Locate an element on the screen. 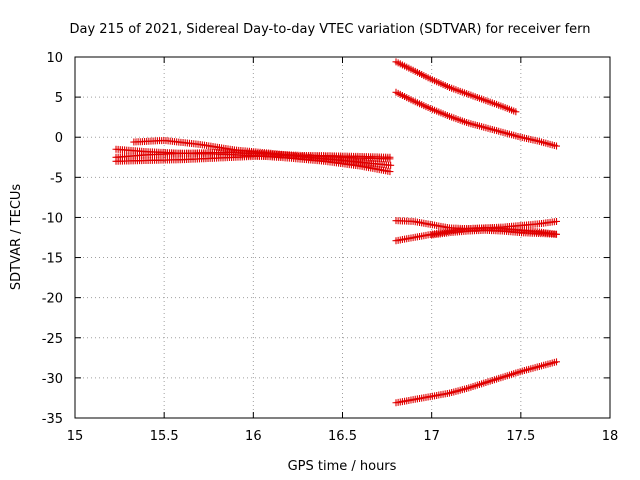 The height and width of the screenshot is (480, 640). x-tick-label: 17 is located at coordinates (431, 436).